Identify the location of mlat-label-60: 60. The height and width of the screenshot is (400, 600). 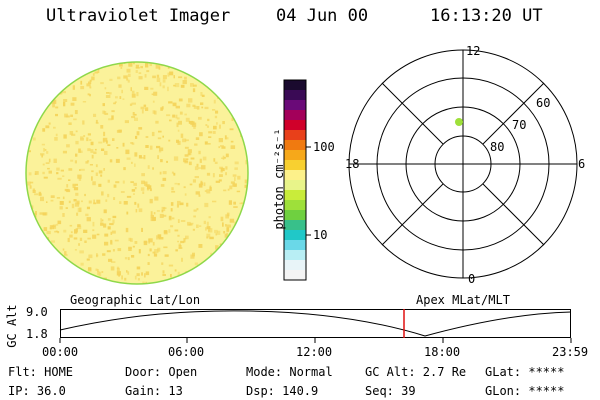
(543, 103).